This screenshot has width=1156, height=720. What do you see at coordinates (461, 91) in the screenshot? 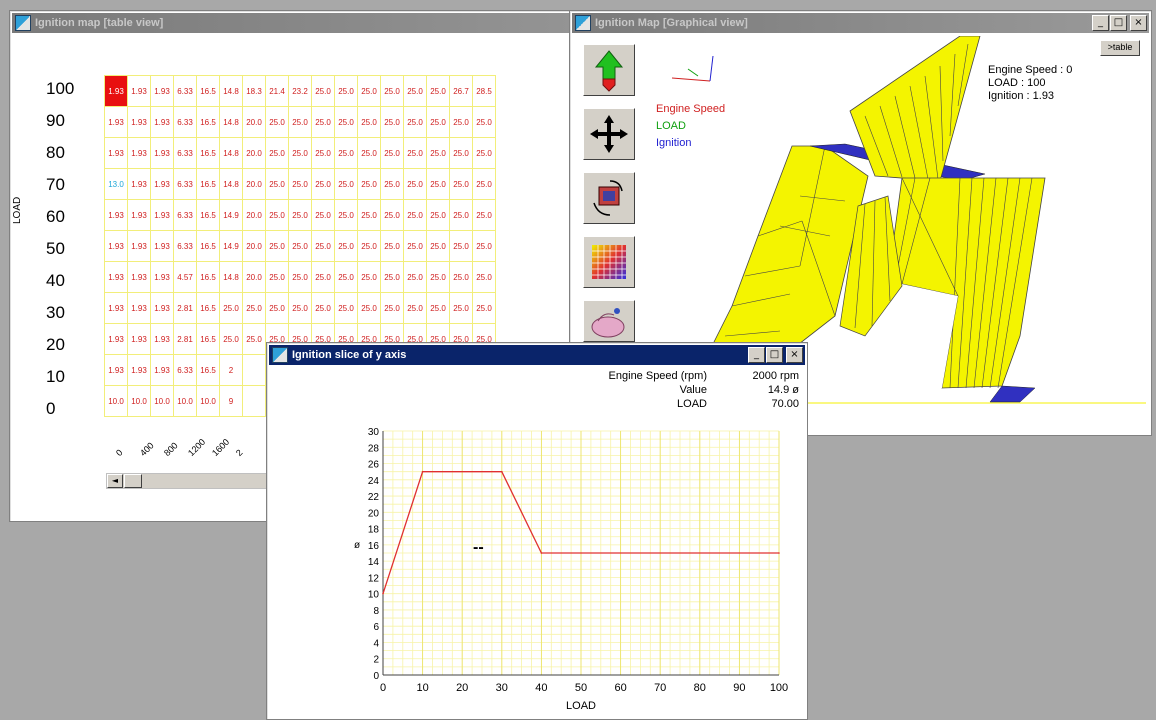
I see `table-cell: 26.7` at bounding box center [461, 91].